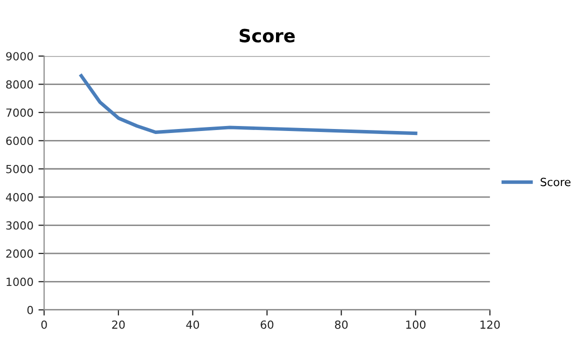 Image resolution: width=573 pixels, height=342 pixels. I want to click on y-tick-label: 3000, so click(19, 225).